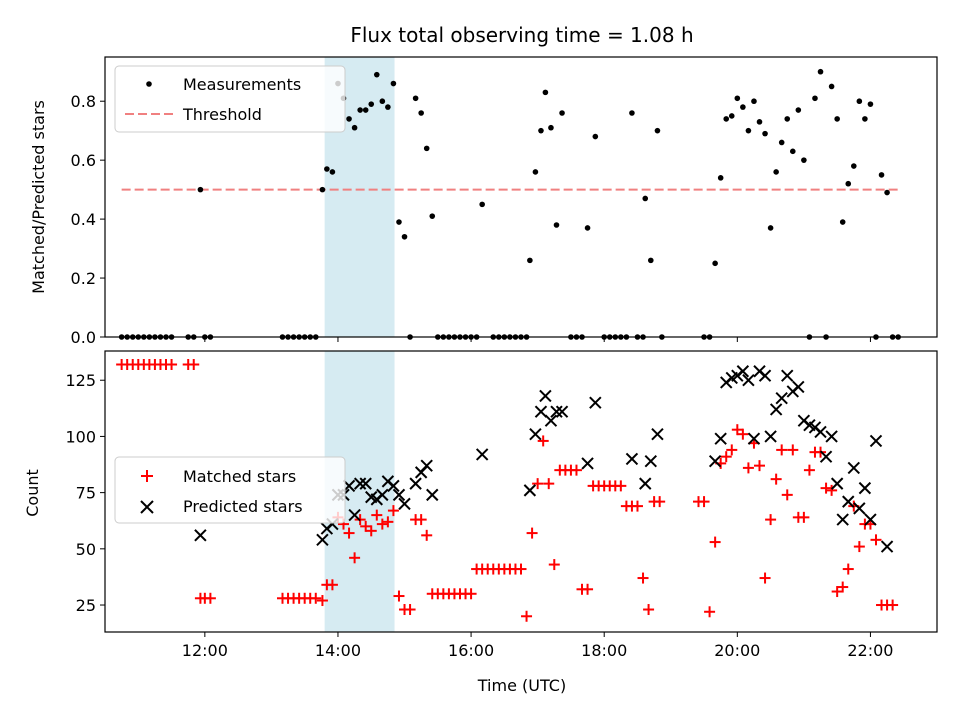  I want to click on count-y-tick-label: 100, so click(80, 436).